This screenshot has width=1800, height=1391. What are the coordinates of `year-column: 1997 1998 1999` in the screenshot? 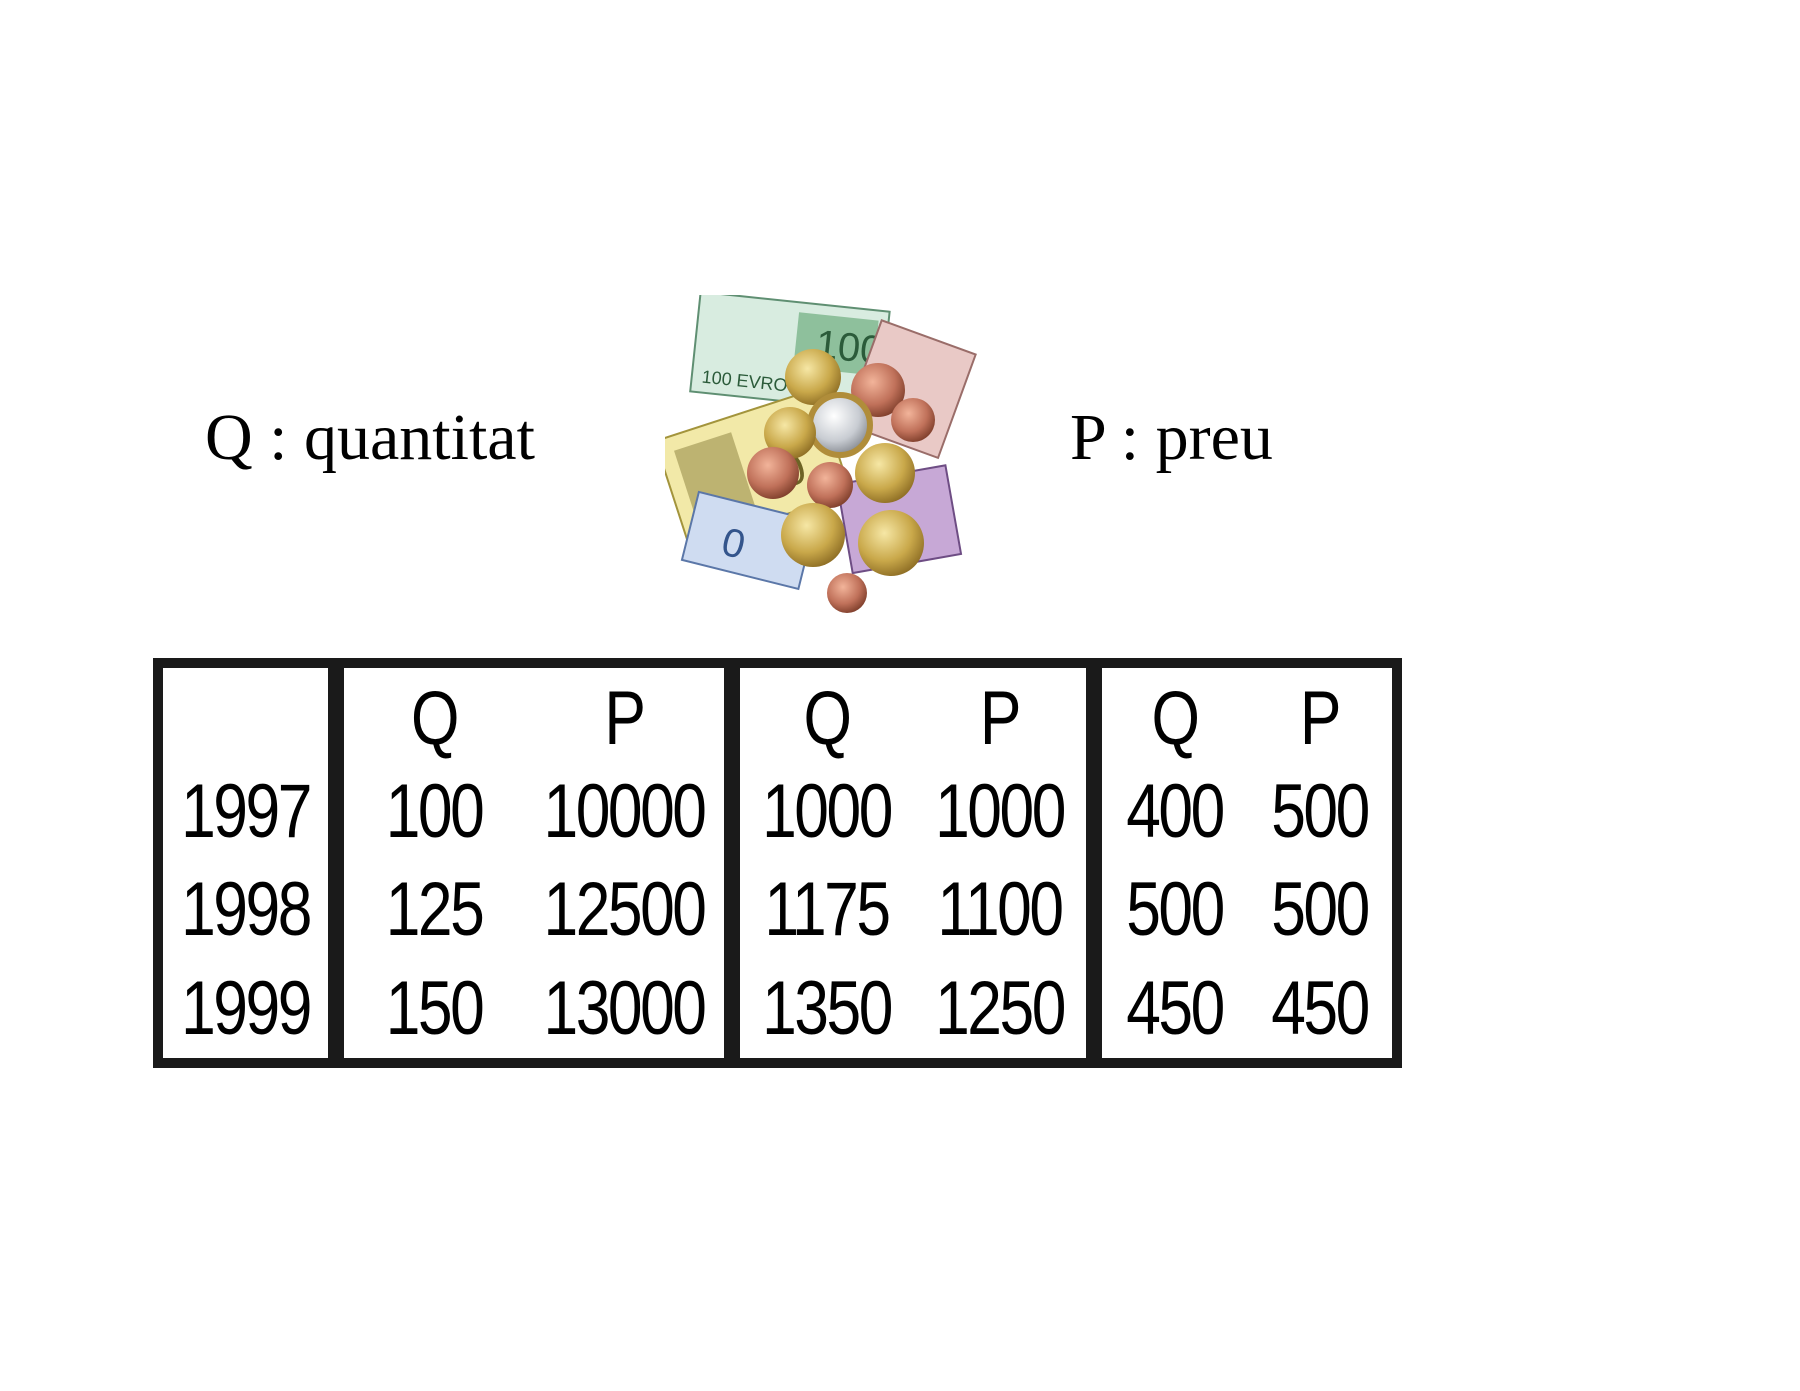 It's located at (245, 863).